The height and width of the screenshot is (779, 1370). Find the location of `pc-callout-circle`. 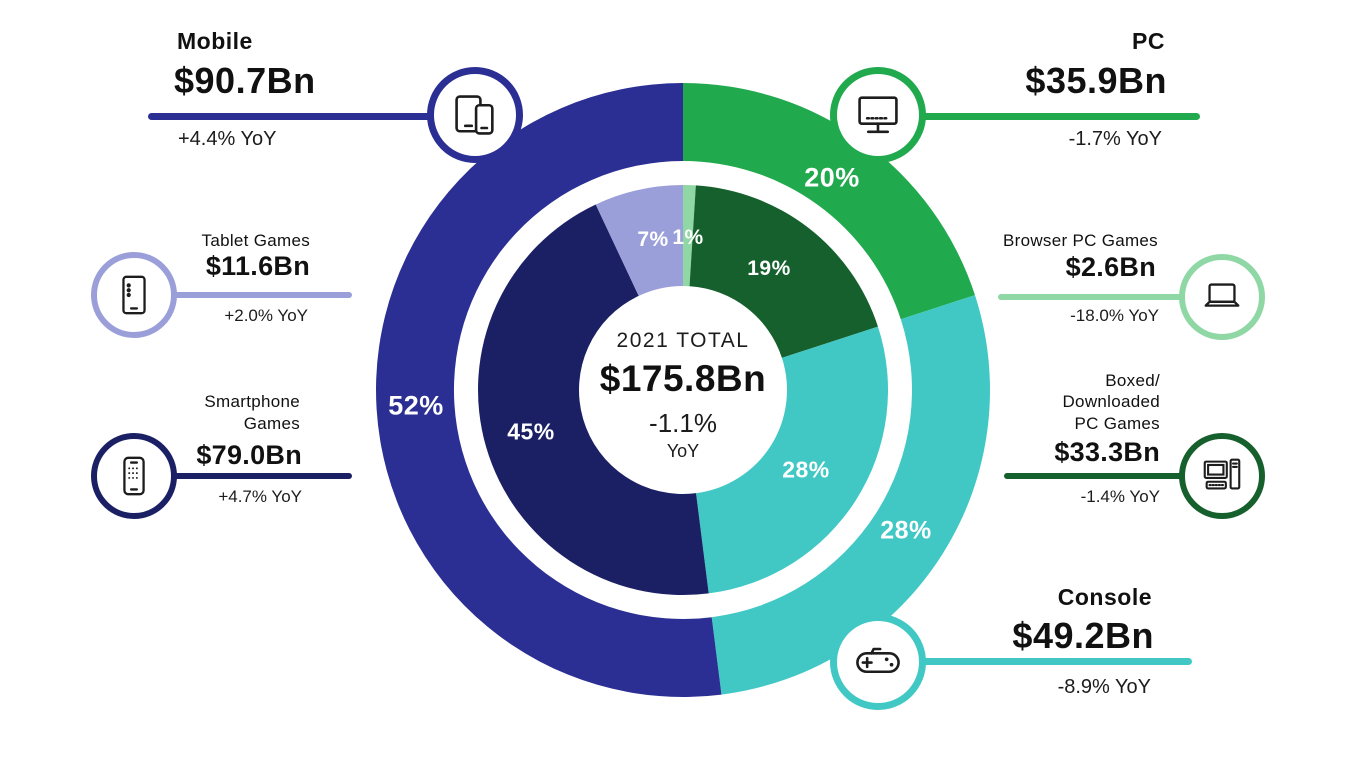

pc-callout-circle is located at coordinates (878, 115).